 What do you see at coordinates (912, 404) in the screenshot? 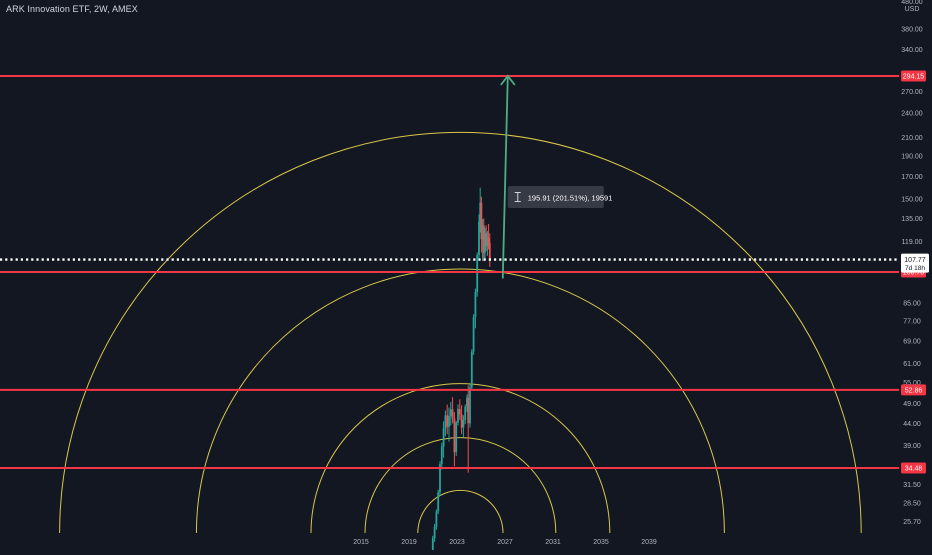
I see `price-tick-label: 49.00` at bounding box center [912, 404].